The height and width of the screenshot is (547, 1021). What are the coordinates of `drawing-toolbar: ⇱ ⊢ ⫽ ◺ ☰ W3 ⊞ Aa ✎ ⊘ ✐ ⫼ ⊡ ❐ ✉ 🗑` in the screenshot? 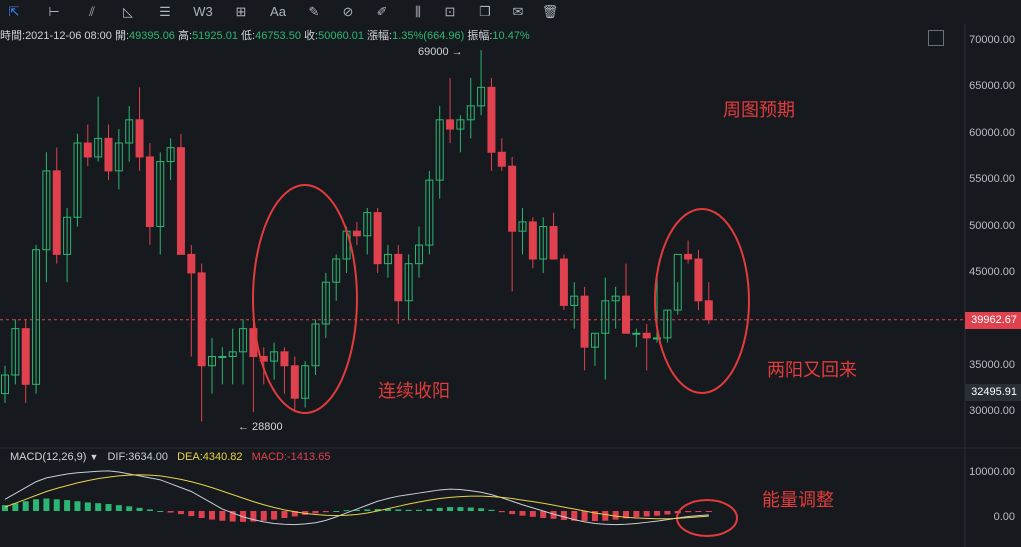 It's located at (510, 12).